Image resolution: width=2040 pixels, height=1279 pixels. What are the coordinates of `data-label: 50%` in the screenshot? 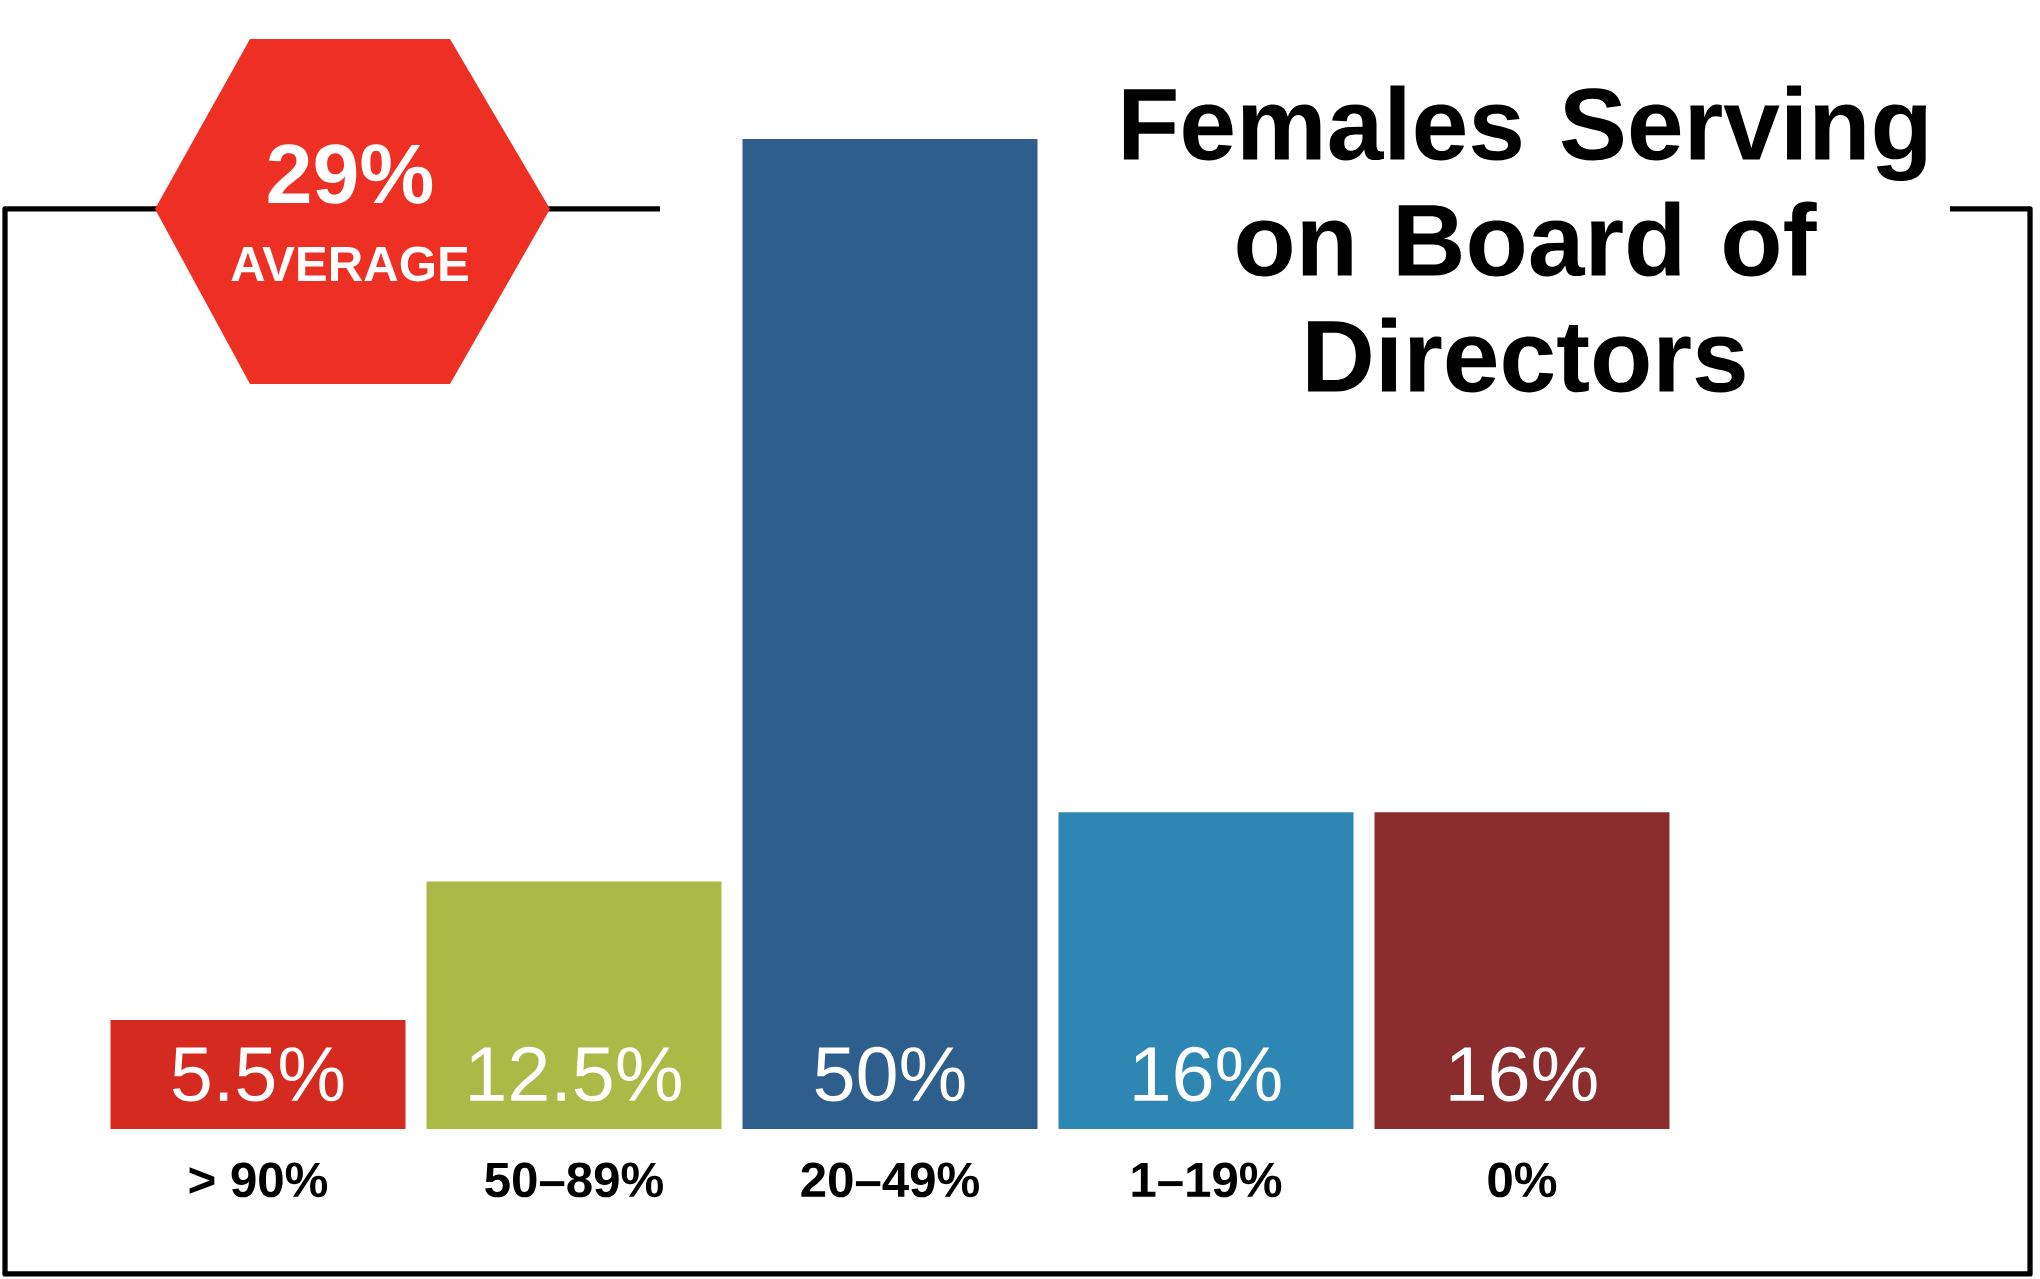 It's located at (890, 1074).